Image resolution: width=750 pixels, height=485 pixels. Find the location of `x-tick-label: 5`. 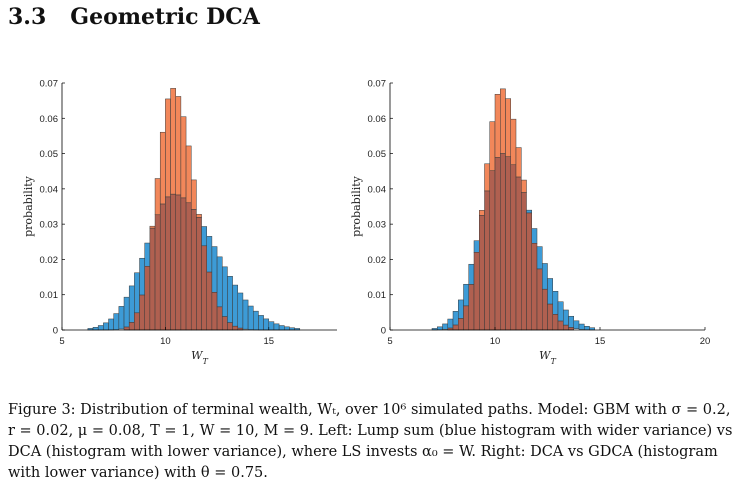

x-tick-label: 5 is located at coordinates (61, 341).